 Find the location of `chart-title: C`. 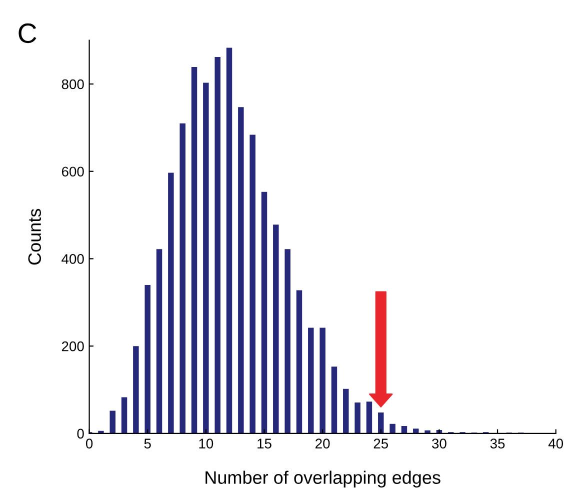

chart-title: C is located at coordinates (27, 33).